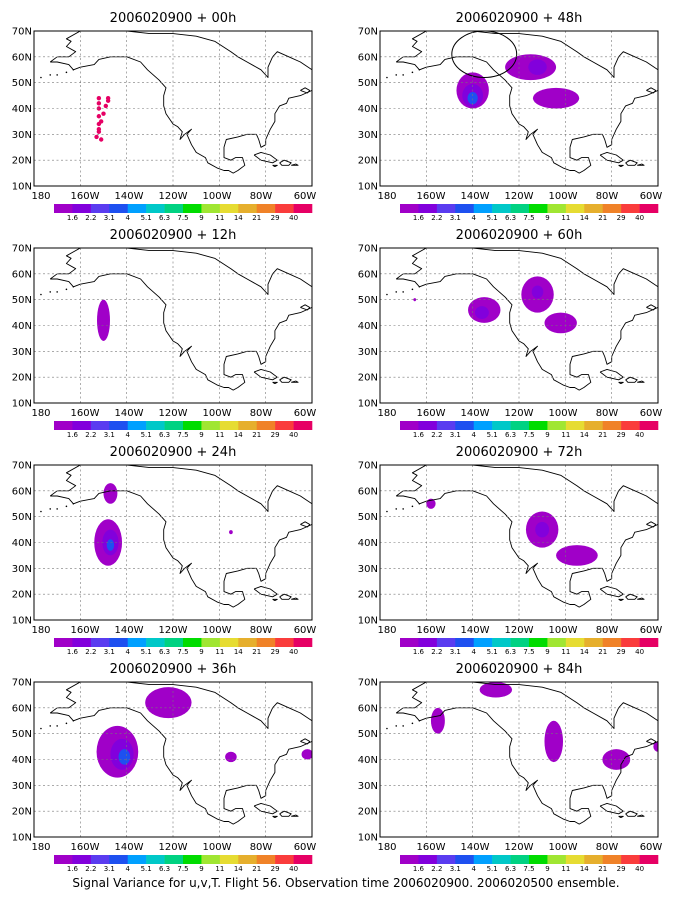  What do you see at coordinates (22, 109) in the screenshot?
I see `lat-tick-label: 40N` at bounding box center [22, 109].